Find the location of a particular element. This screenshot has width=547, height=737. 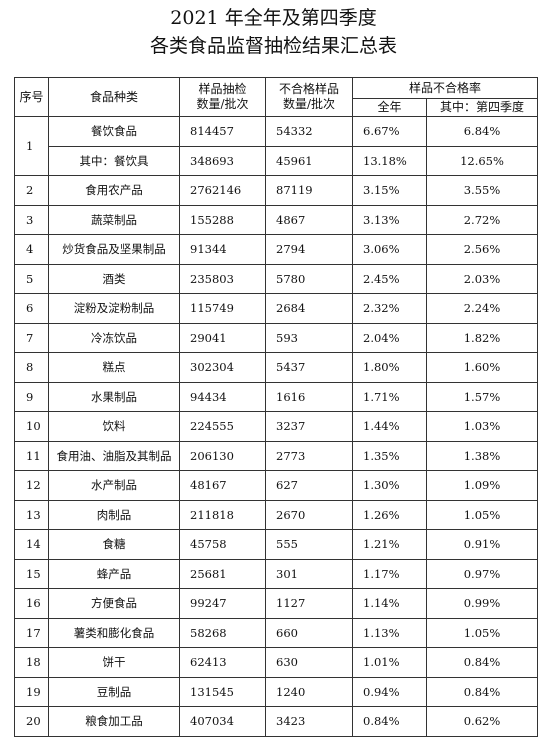

cell-index: 11 is located at coordinates (31, 455).